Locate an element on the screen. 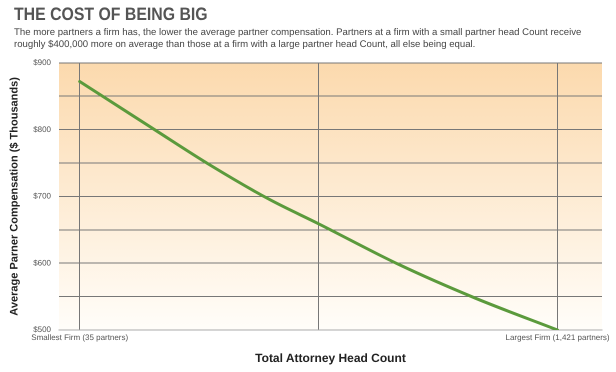  x-axis-title: Total Attorney Head Count is located at coordinates (330, 358).